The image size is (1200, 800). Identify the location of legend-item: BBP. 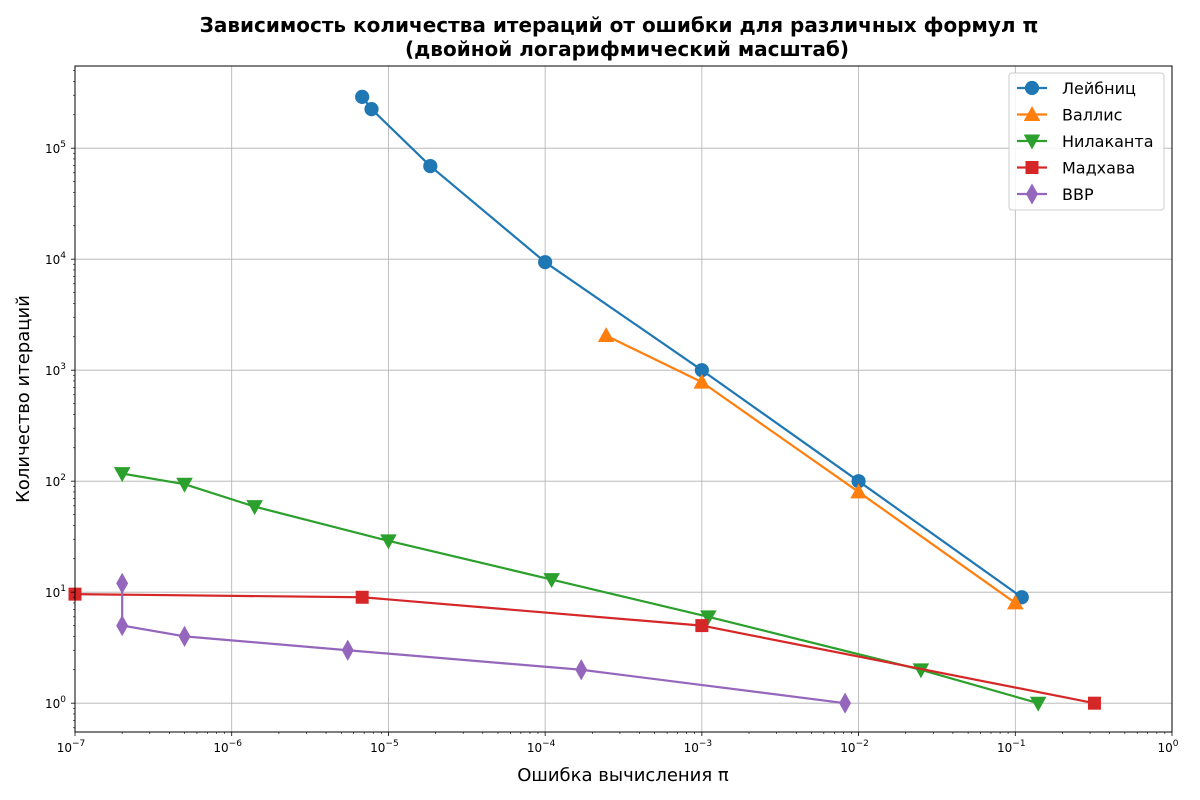
(1055, 194).